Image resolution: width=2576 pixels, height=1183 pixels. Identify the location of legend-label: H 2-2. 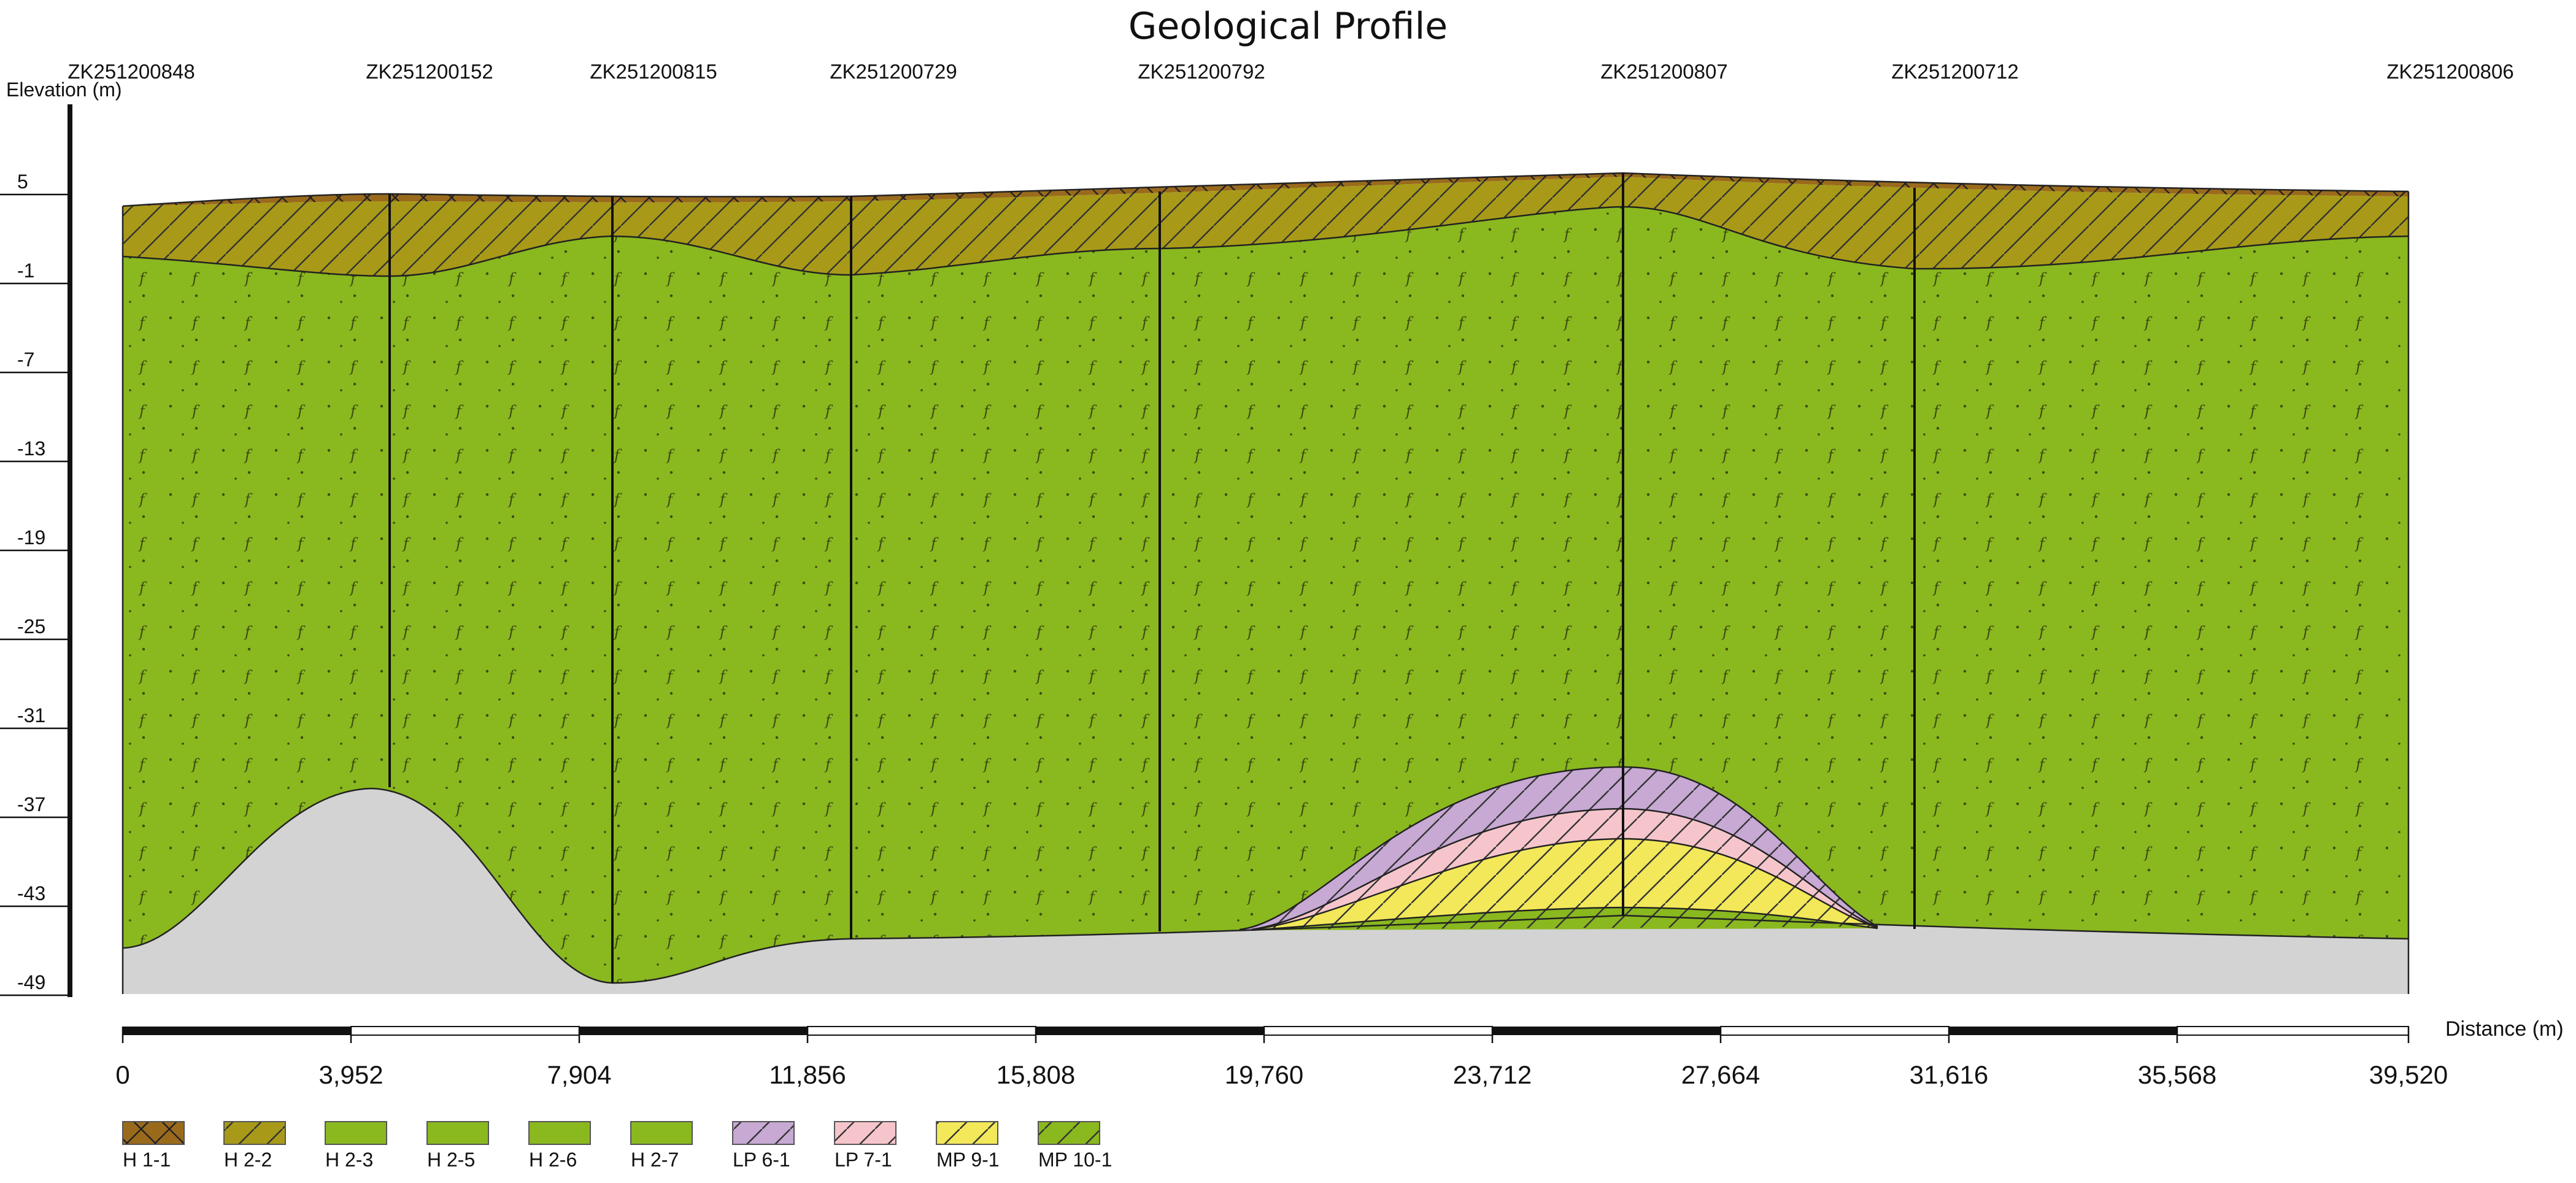
(248, 1160).